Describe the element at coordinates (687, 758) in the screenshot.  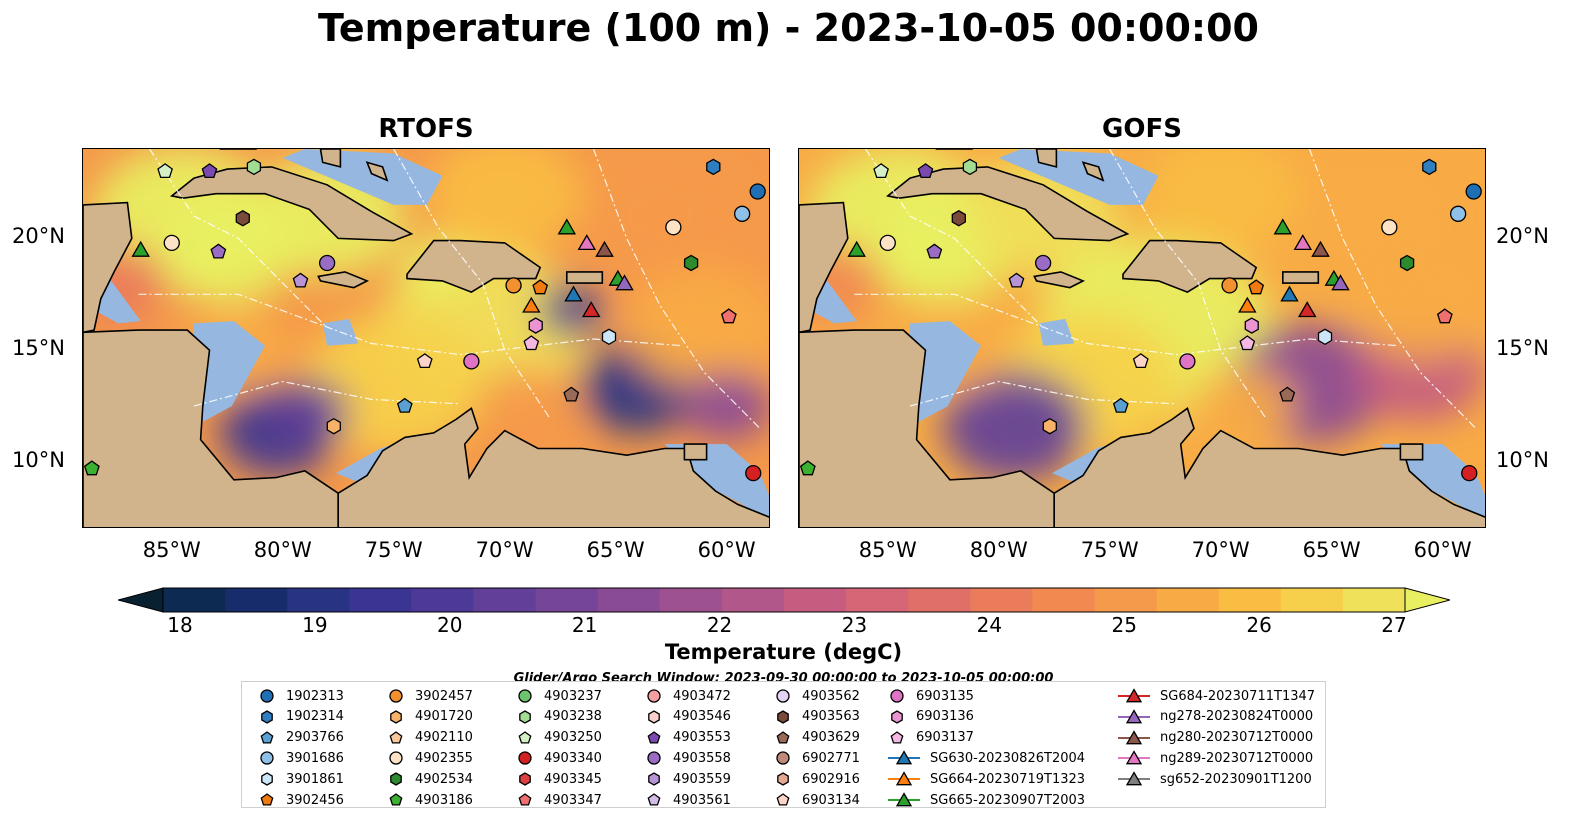
I see `legend-item: 4903558` at that location.